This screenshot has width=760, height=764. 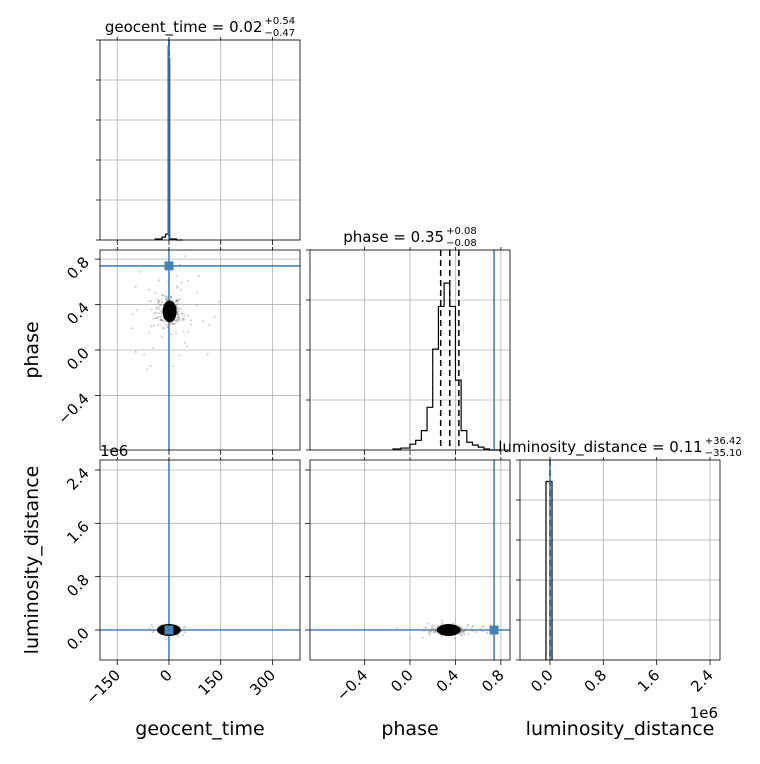 I want to click on tick-label: 0.0, so click(x=542, y=681).